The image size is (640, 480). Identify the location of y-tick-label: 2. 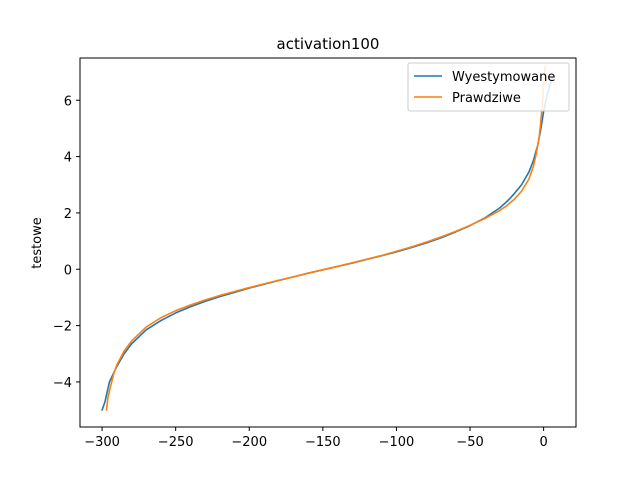
(68, 214).